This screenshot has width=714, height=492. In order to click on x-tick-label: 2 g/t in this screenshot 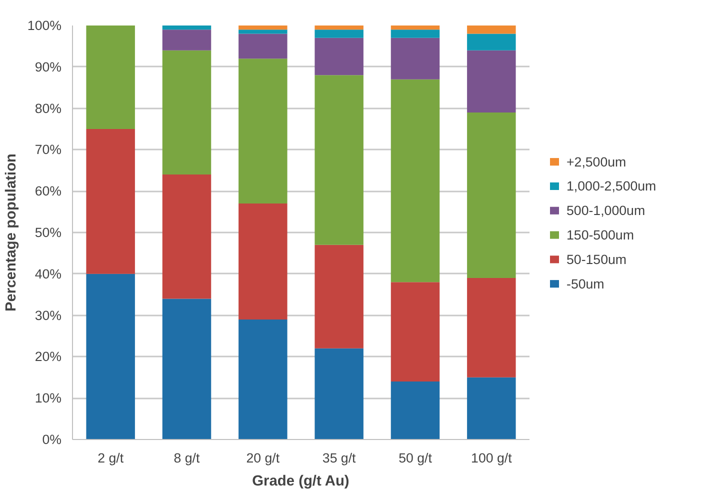, I will do `click(111, 458)`.